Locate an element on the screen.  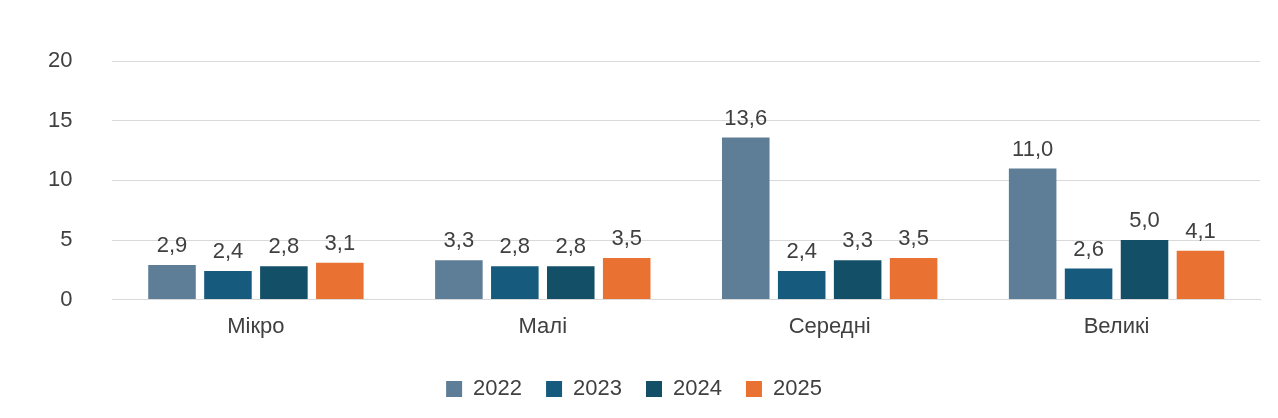
legend-label: 2025 is located at coordinates (797, 388).